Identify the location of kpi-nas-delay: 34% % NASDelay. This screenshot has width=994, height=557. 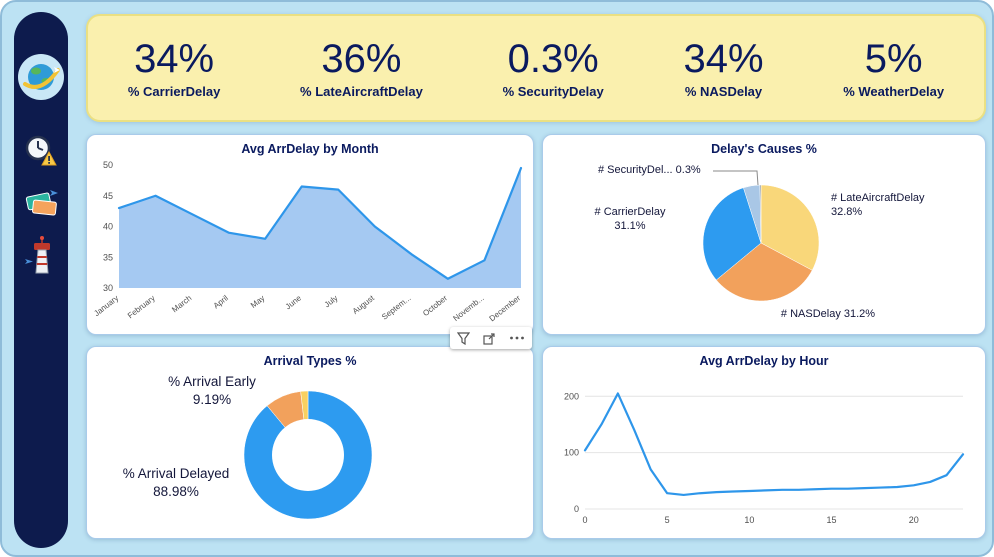
(723, 68).